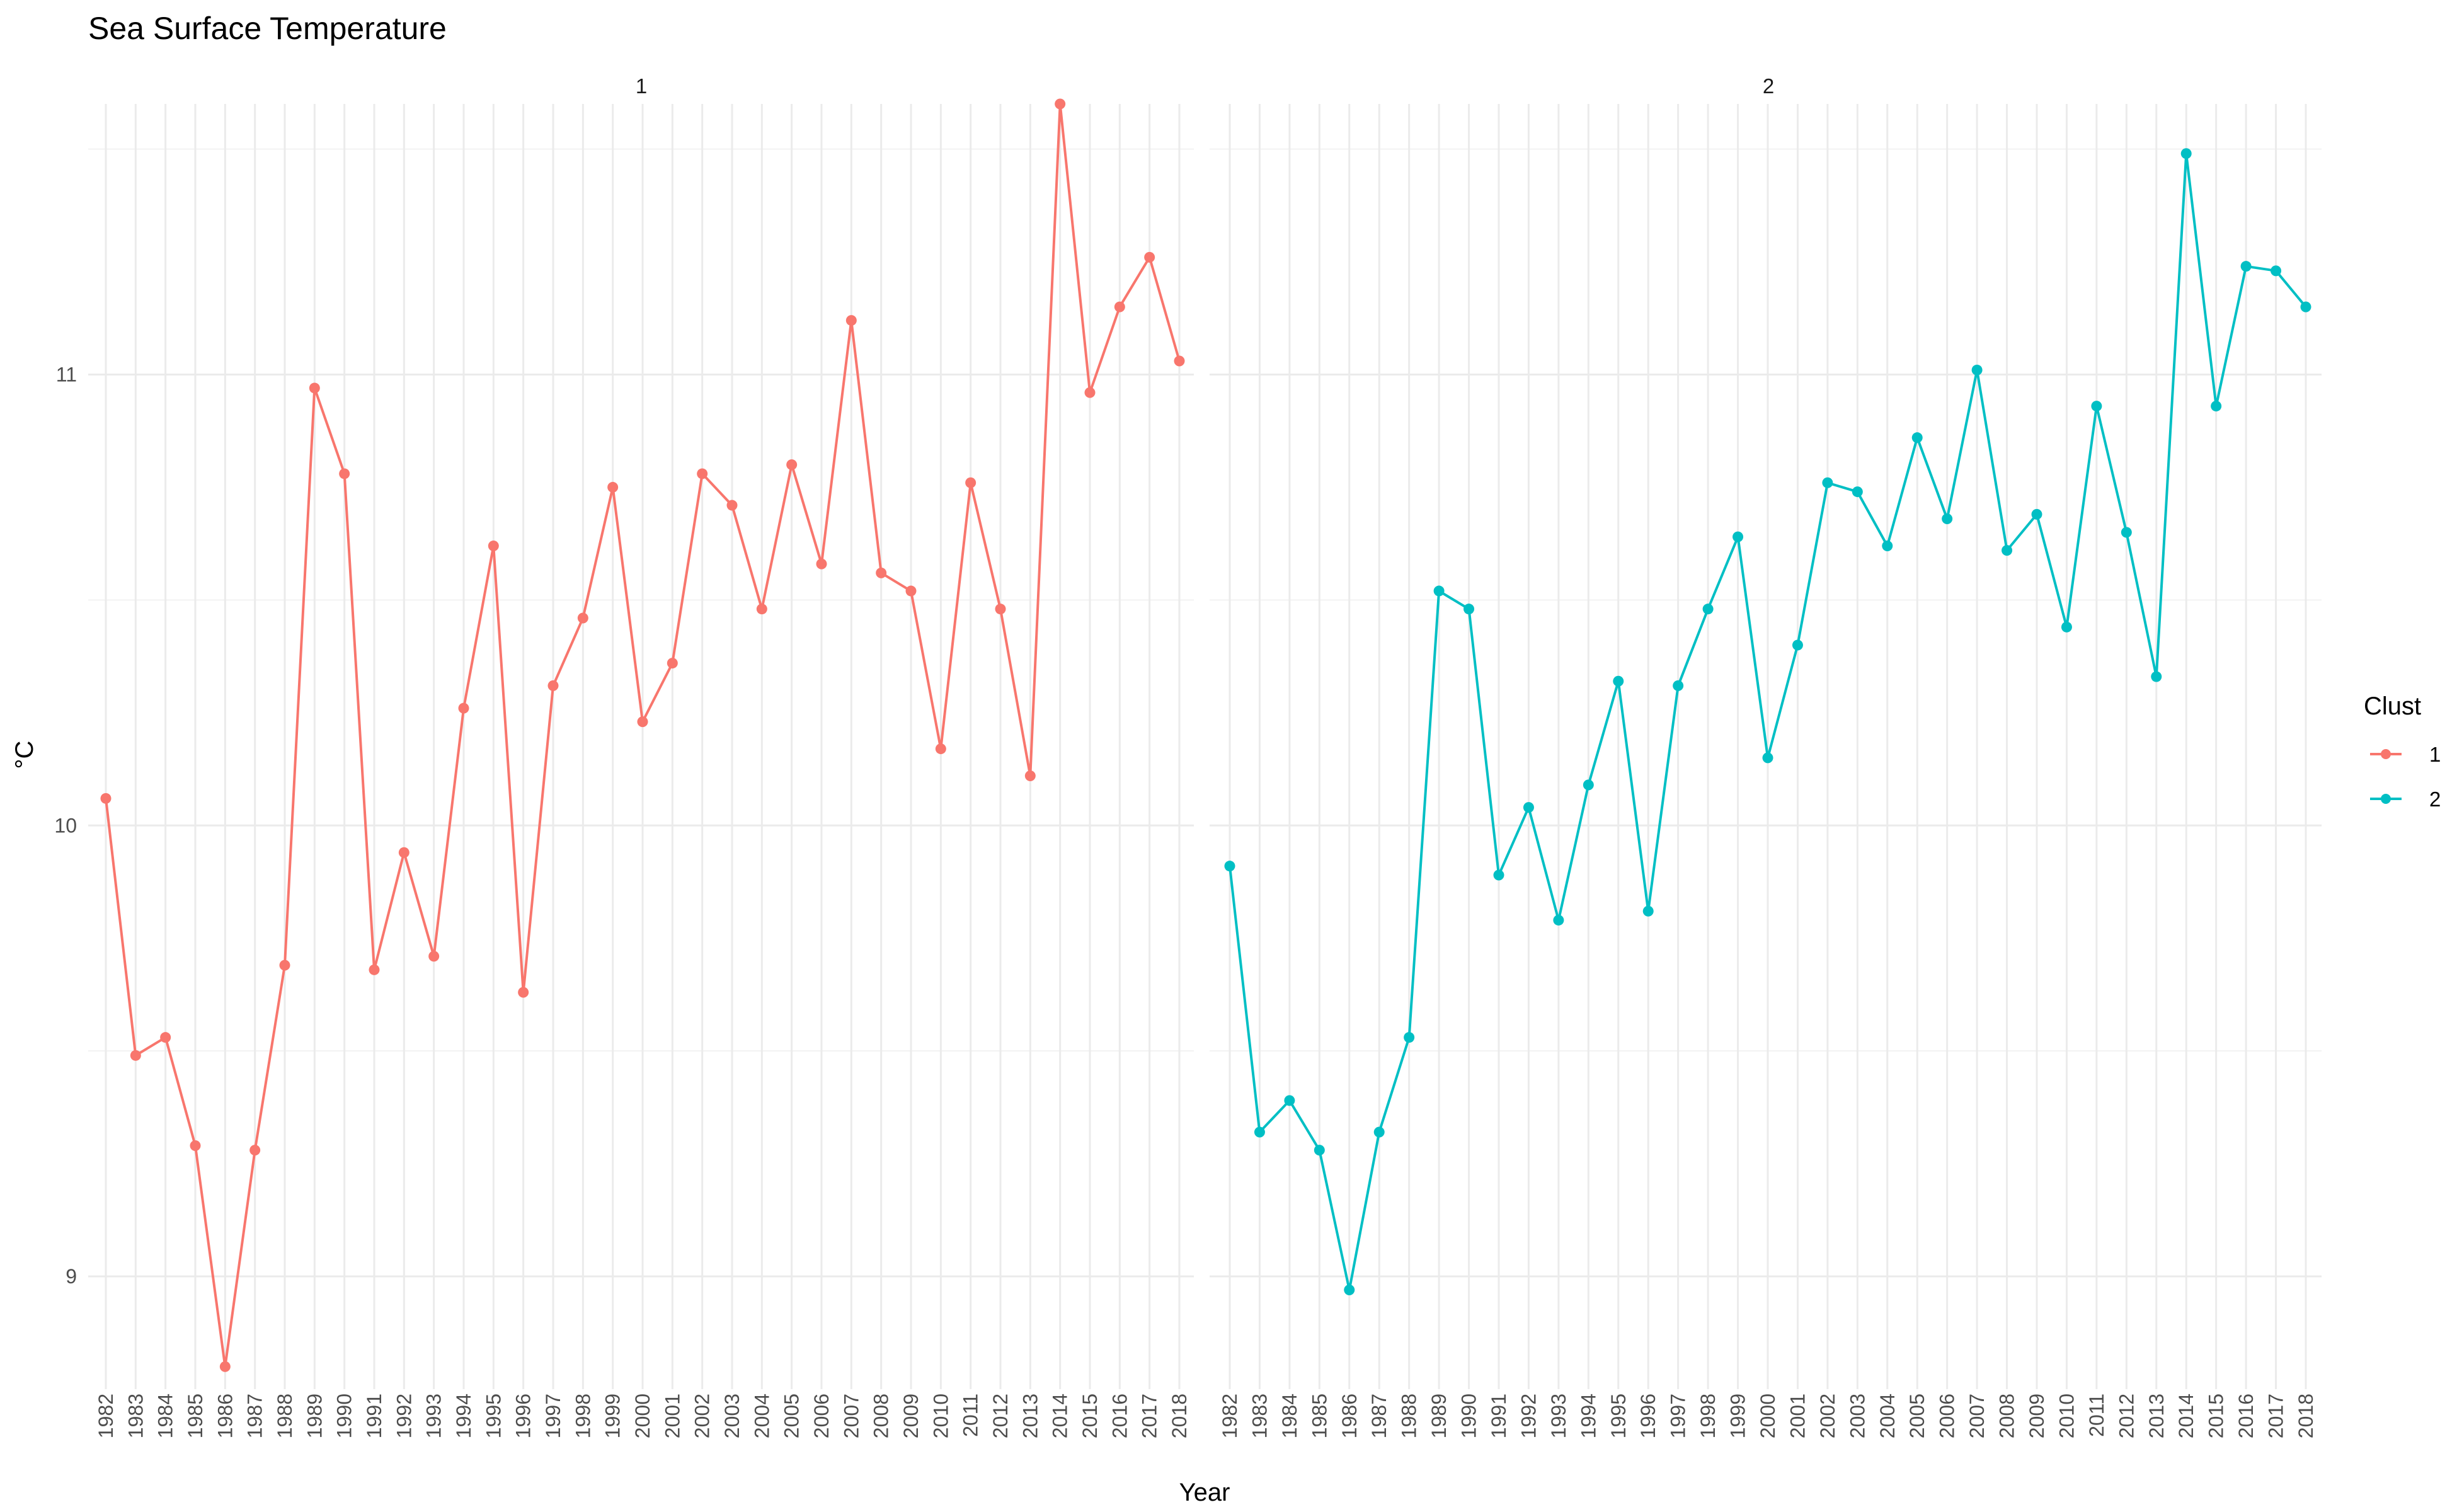 The height and width of the screenshot is (1512, 2457). Describe the element at coordinates (2435, 754) in the screenshot. I see `legend-label-1: 1` at that location.